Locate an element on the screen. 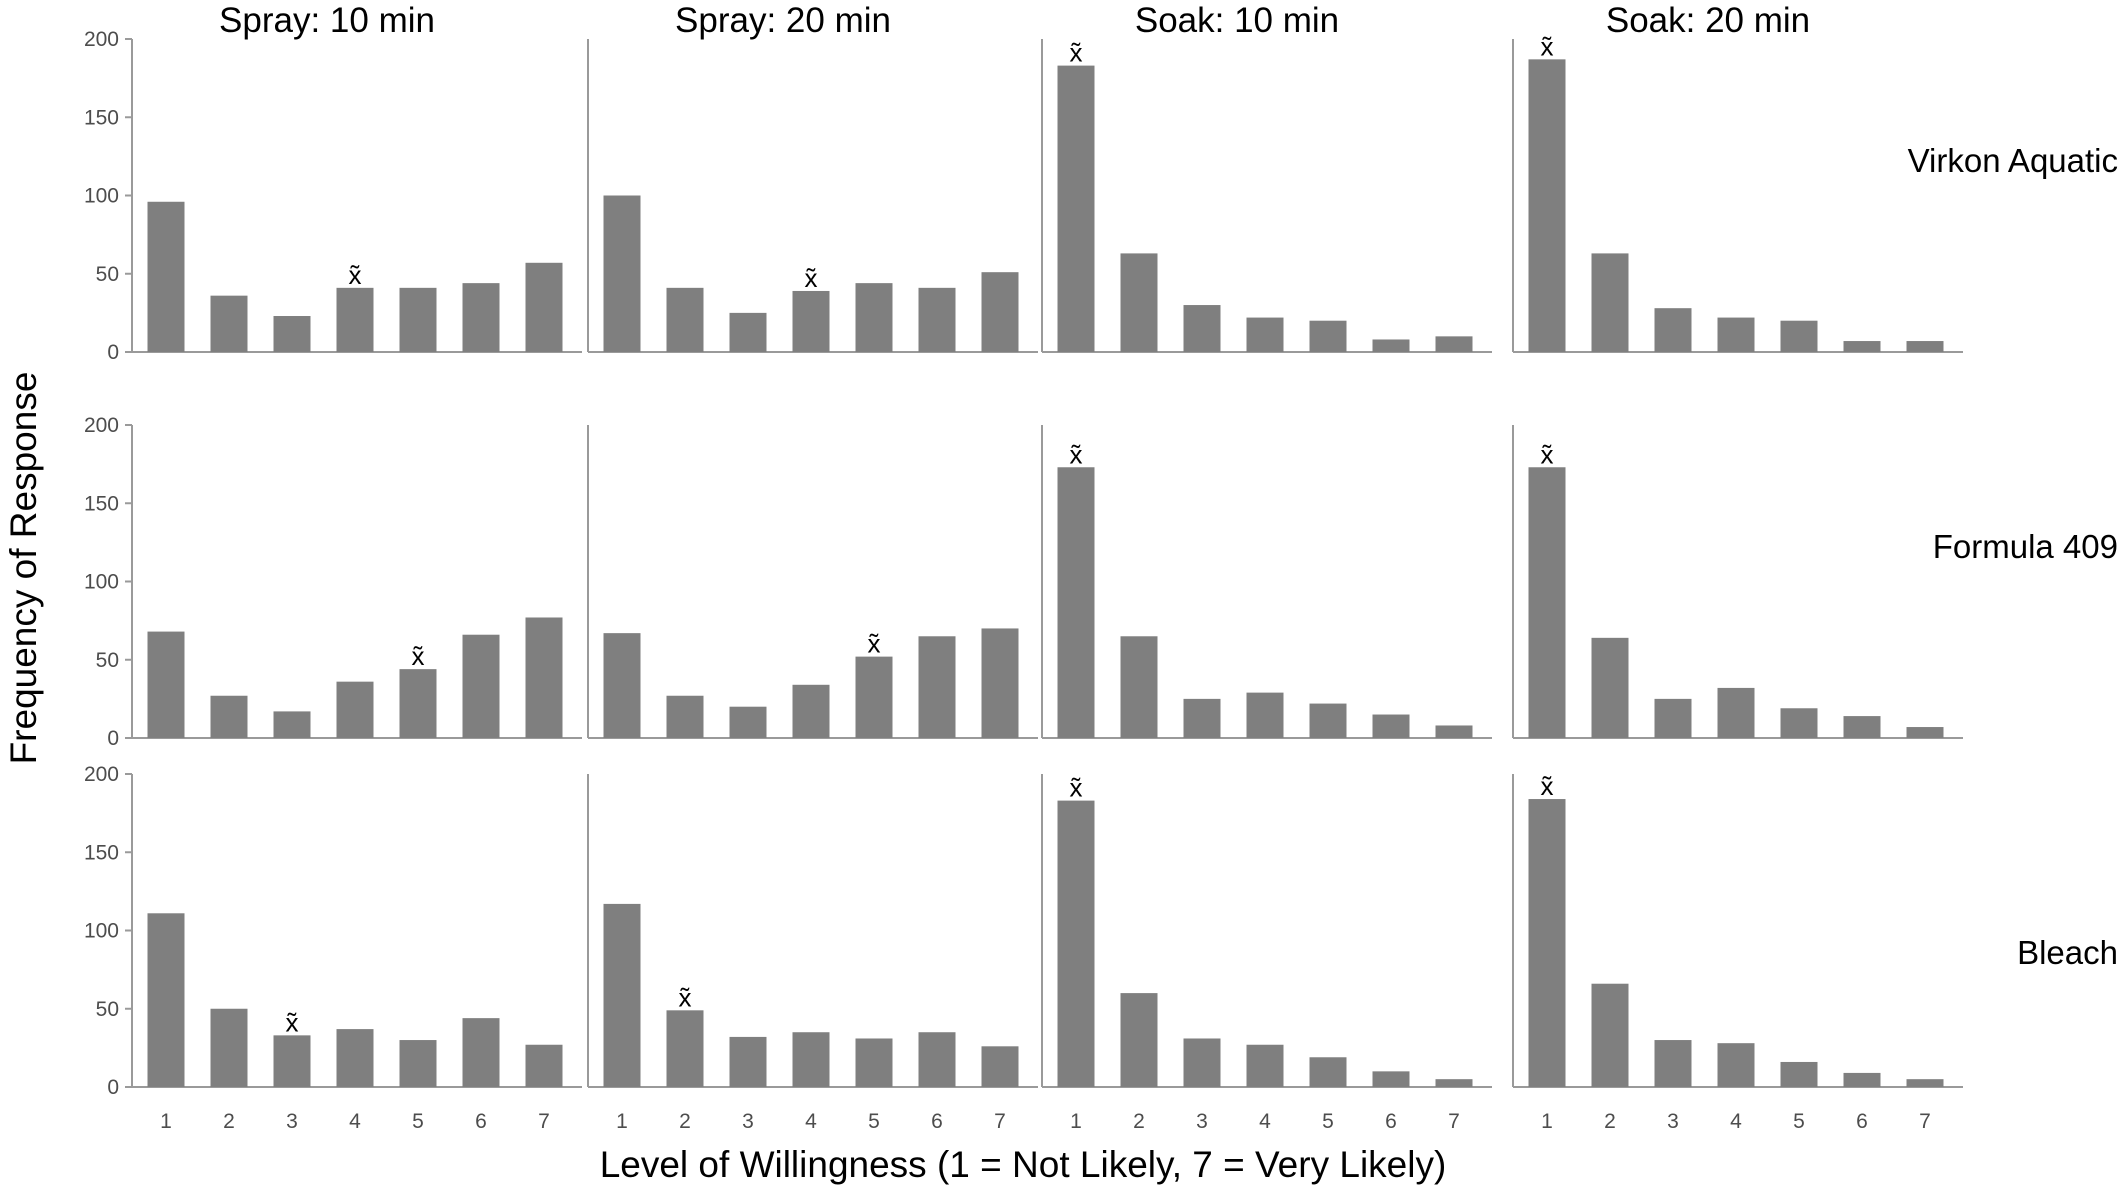 This screenshot has width=2128, height=1189. x-tick-label: 3 is located at coordinates (1202, 1121).